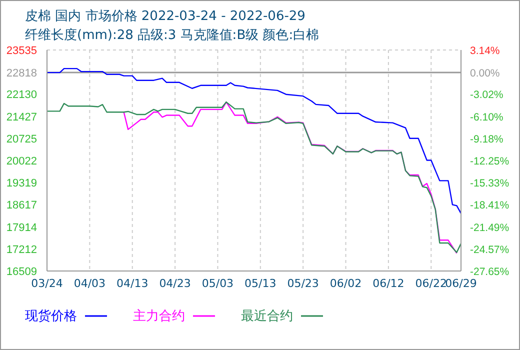  Describe the element at coordinates (218, 283) in the screenshot. I see `x-tick-label: 05/03` at that location.